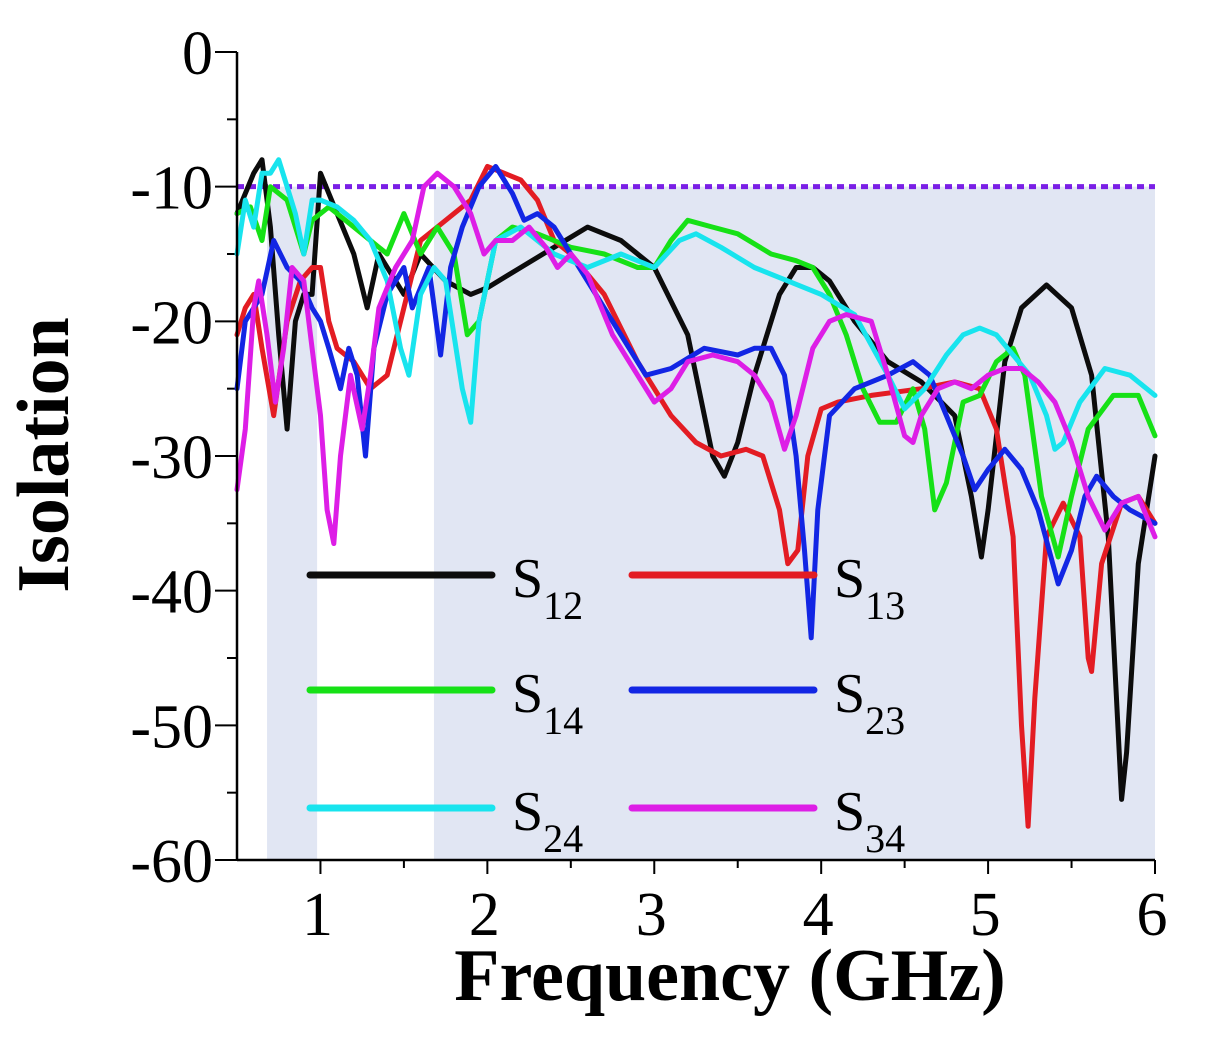 Image resolution: width=1210 pixels, height=1038 pixels. Describe the element at coordinates (317, 915) in the screenshot. I see `x-tick-label: 1` at that location.